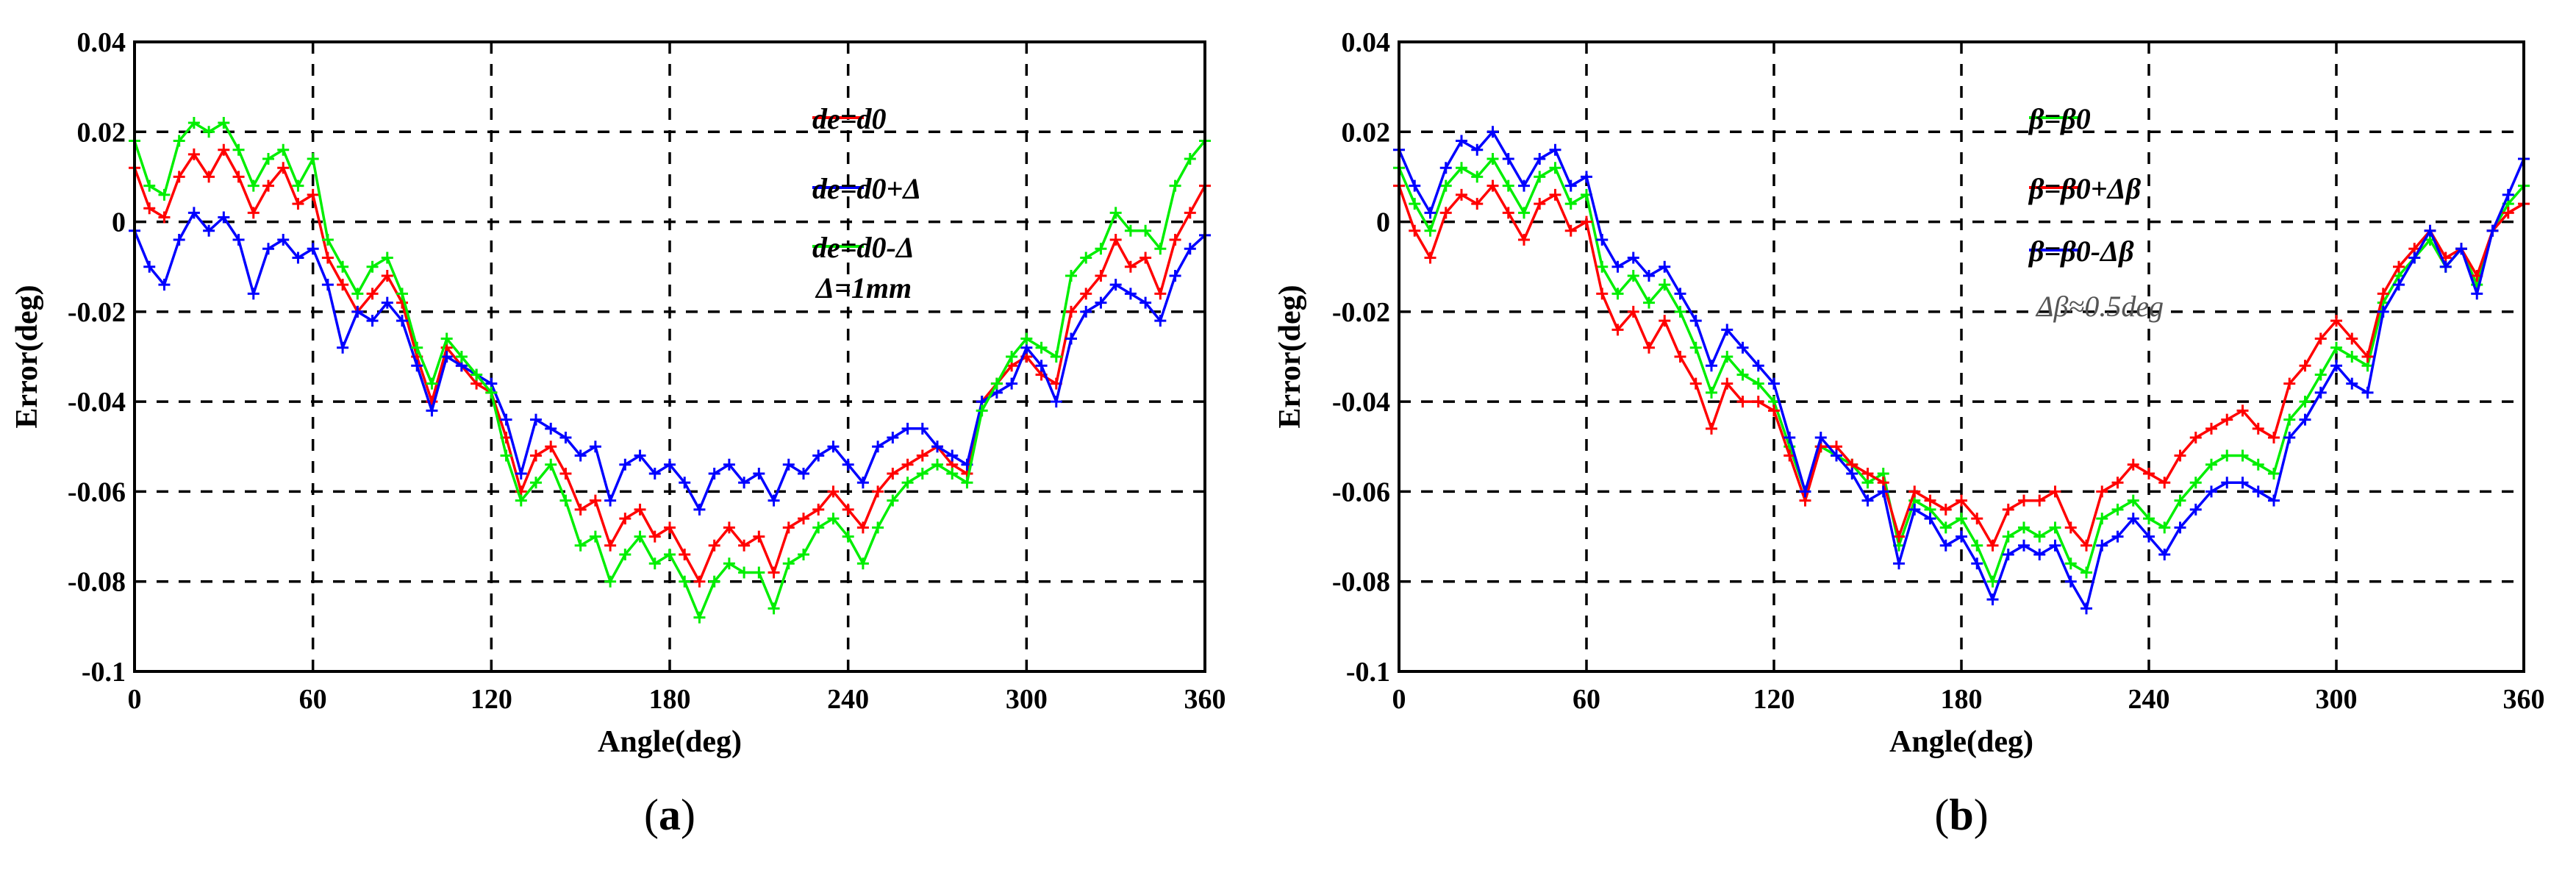 This screenshot has height=870, width=2576. What do you see at coordinates (670, 815) in the screenshot?
I see `panel-label-a-letter: a` at bounding box center [670, 815].